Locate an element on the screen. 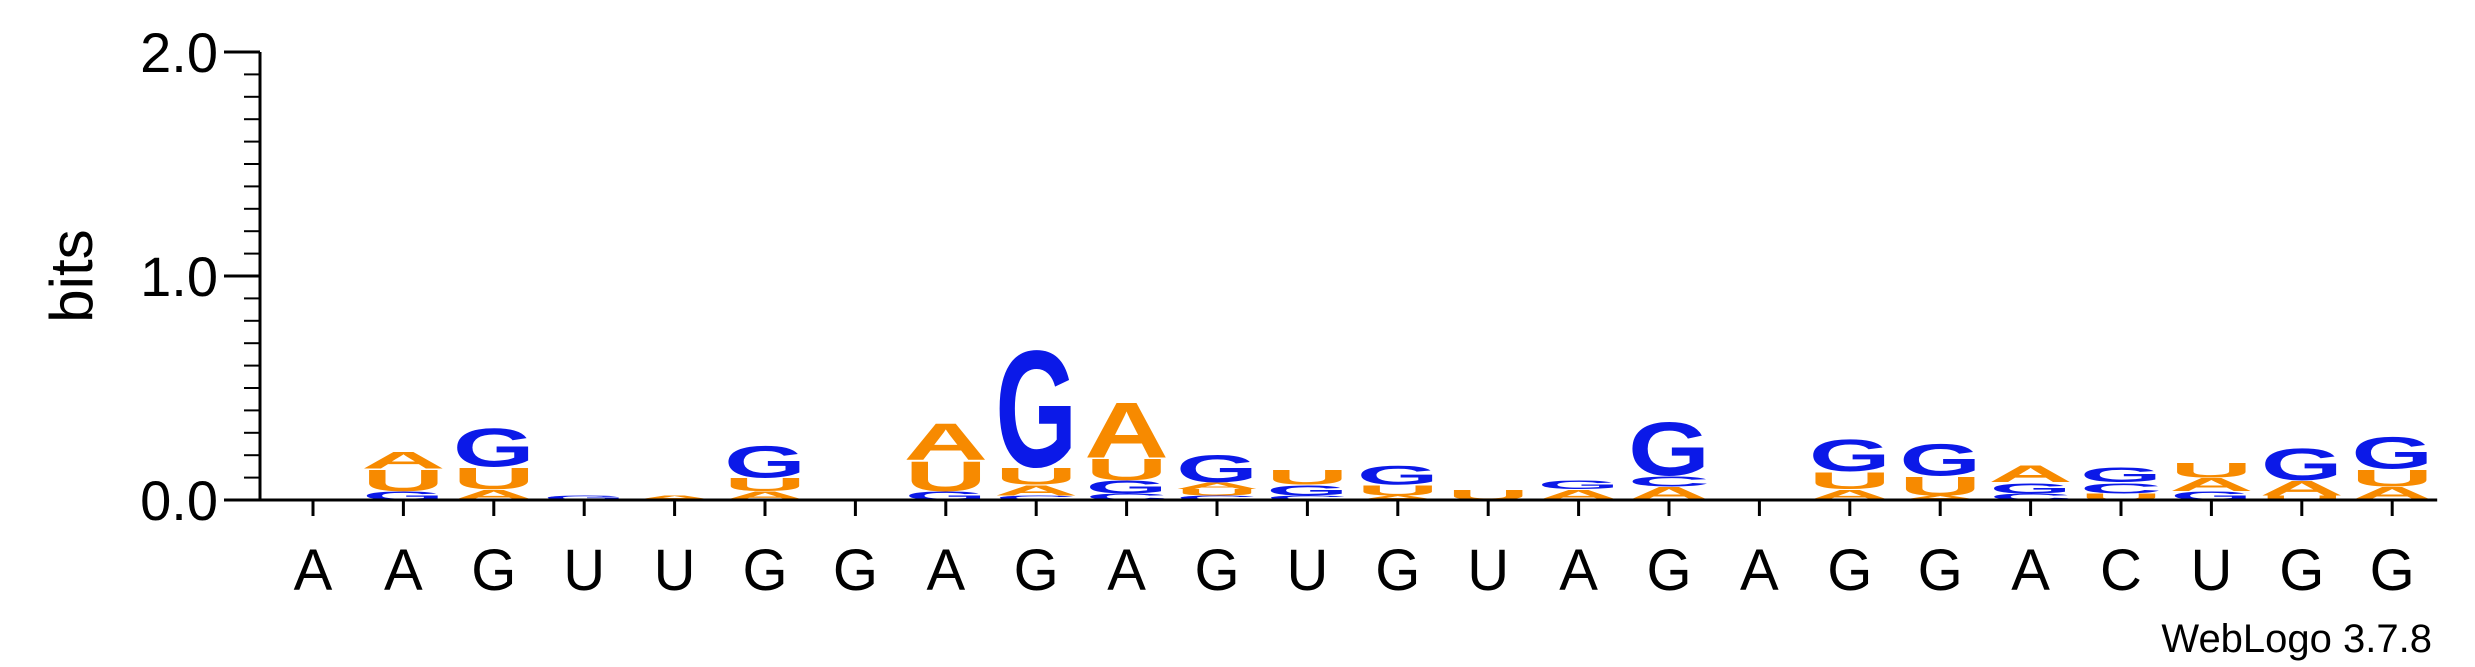 Image resolution: width=2475 pixels, height=667 pixels. weblogo-credit: WebLogo 3.7.8 is located at coordinates (2296, 639).